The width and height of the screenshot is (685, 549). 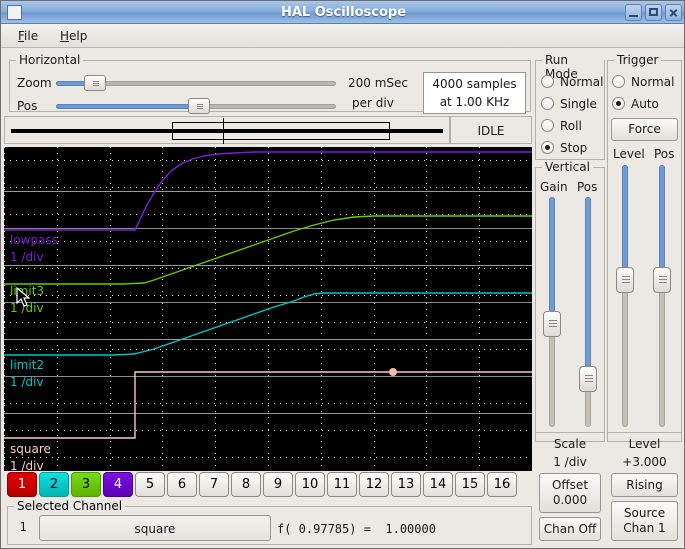 I want to click on vertical-pos-slider, so click(x=588, y=312).